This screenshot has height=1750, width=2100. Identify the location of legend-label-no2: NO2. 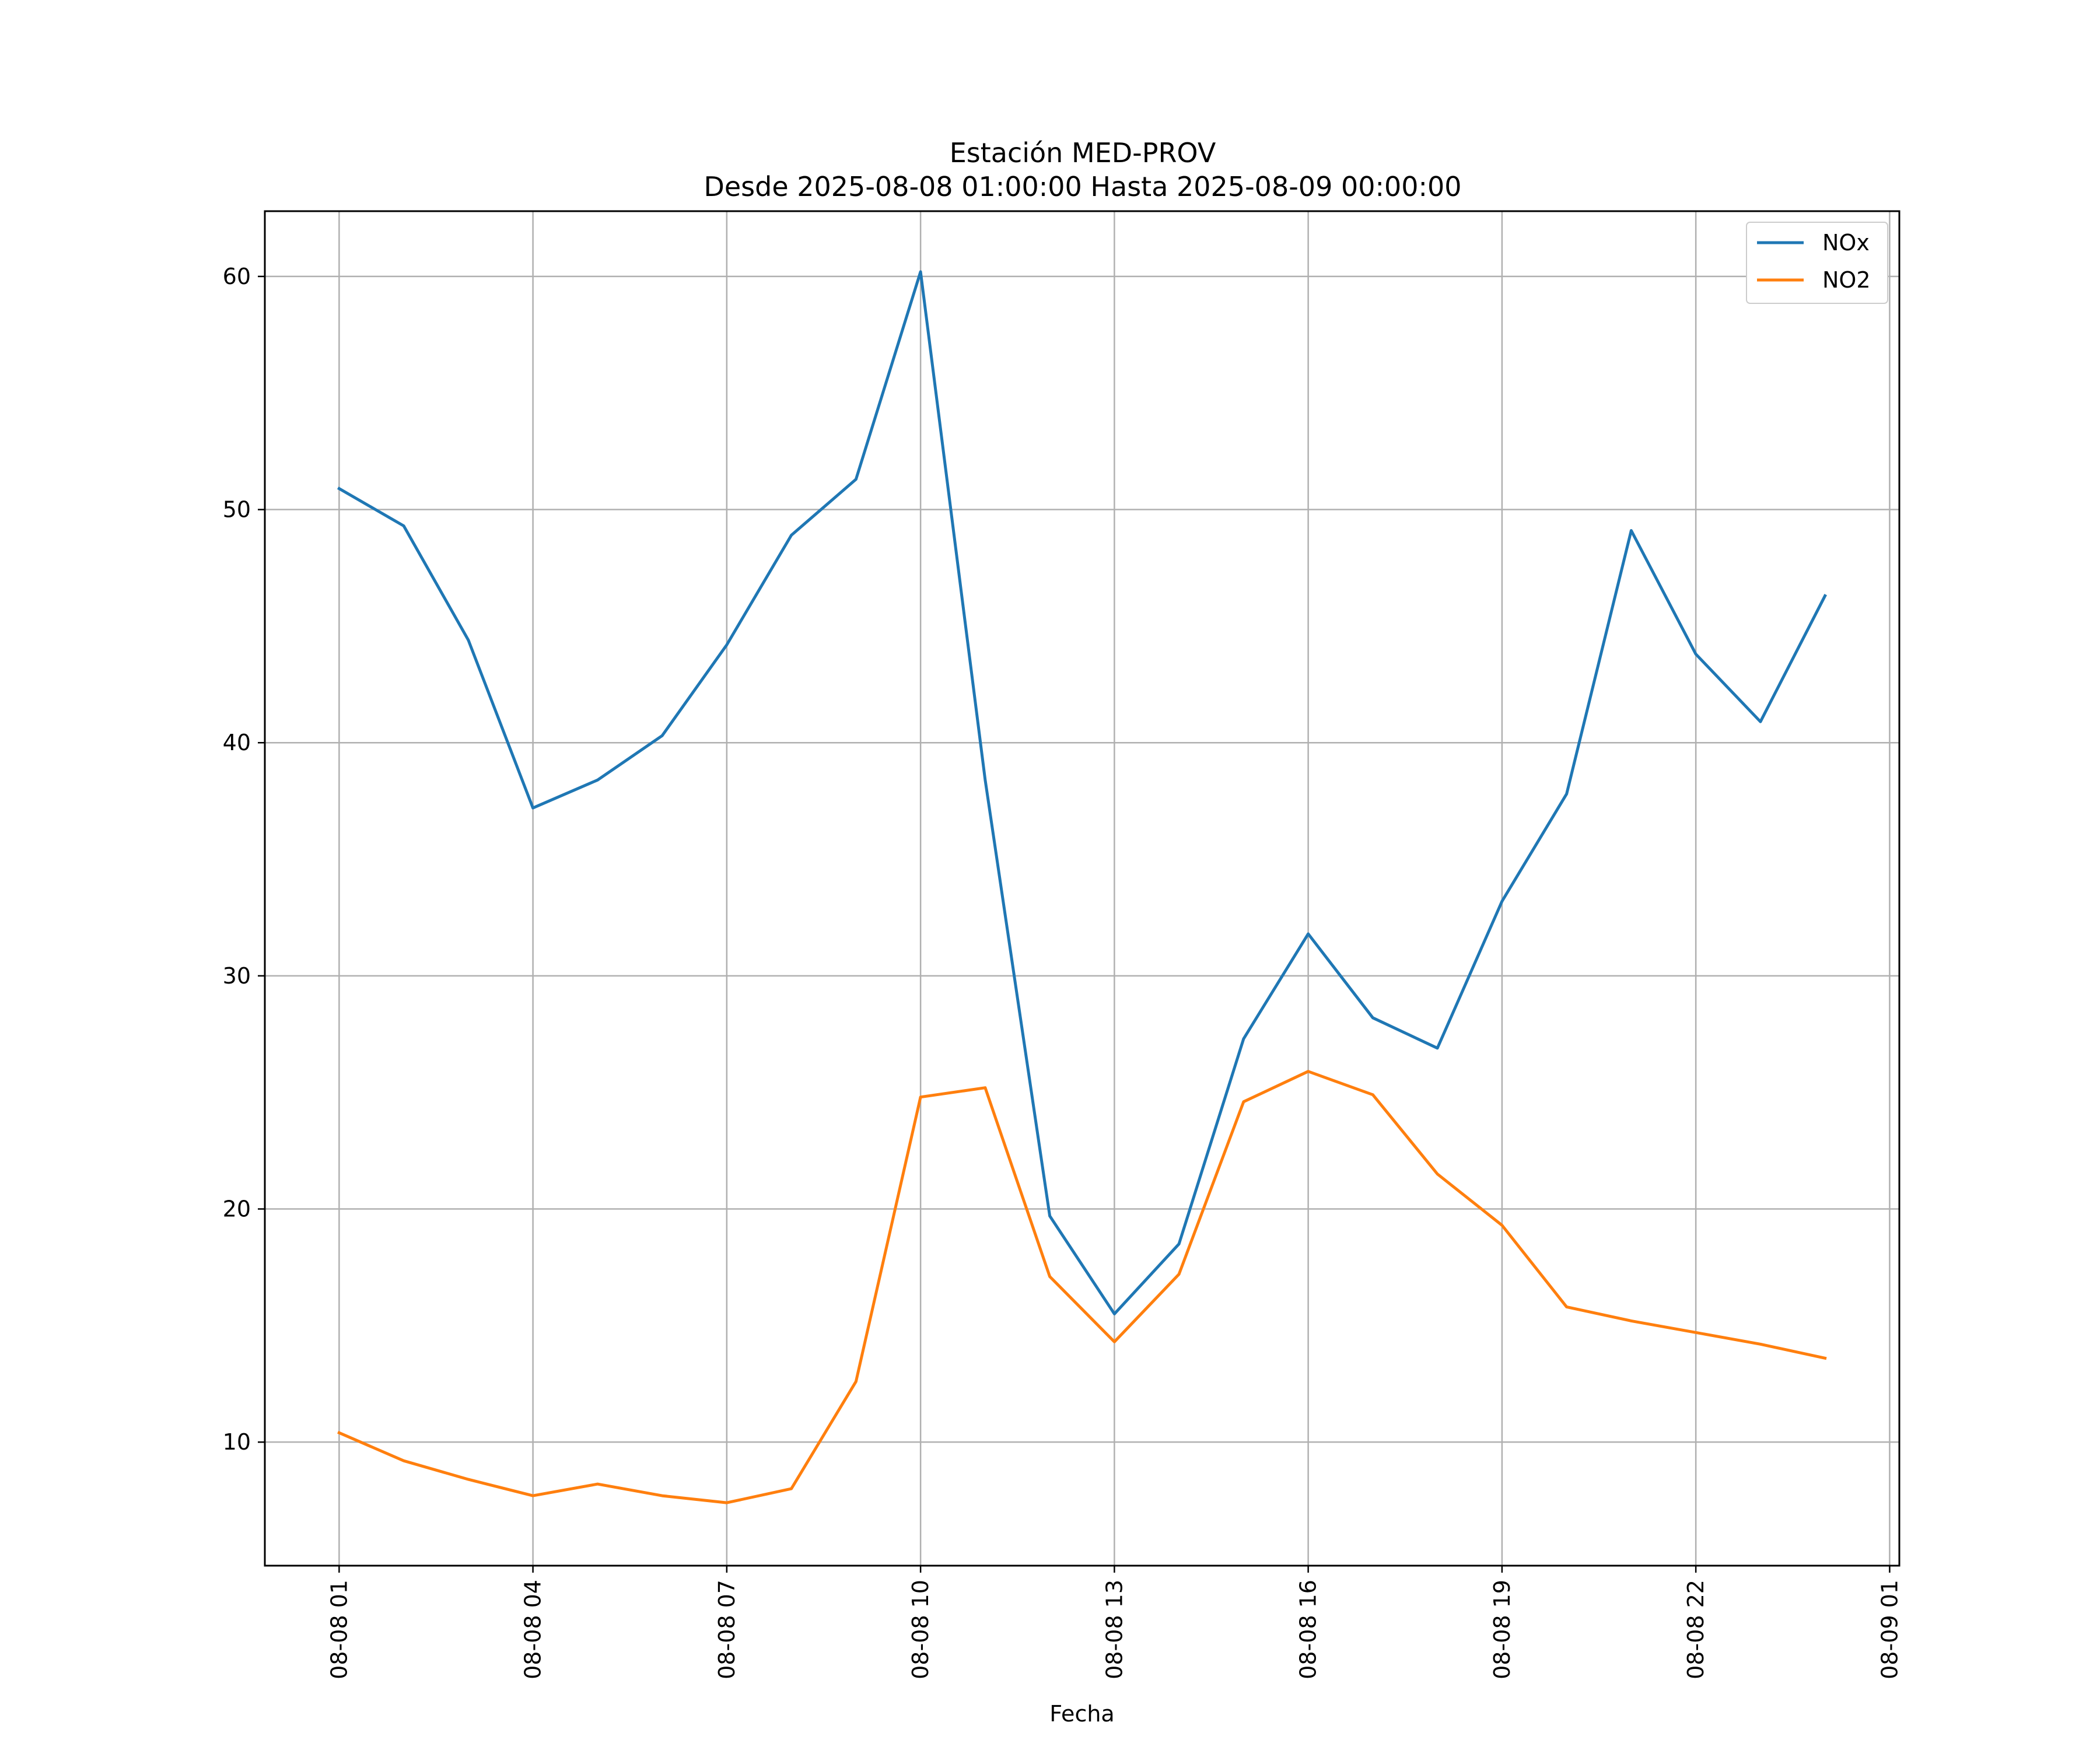
(1846, 280).